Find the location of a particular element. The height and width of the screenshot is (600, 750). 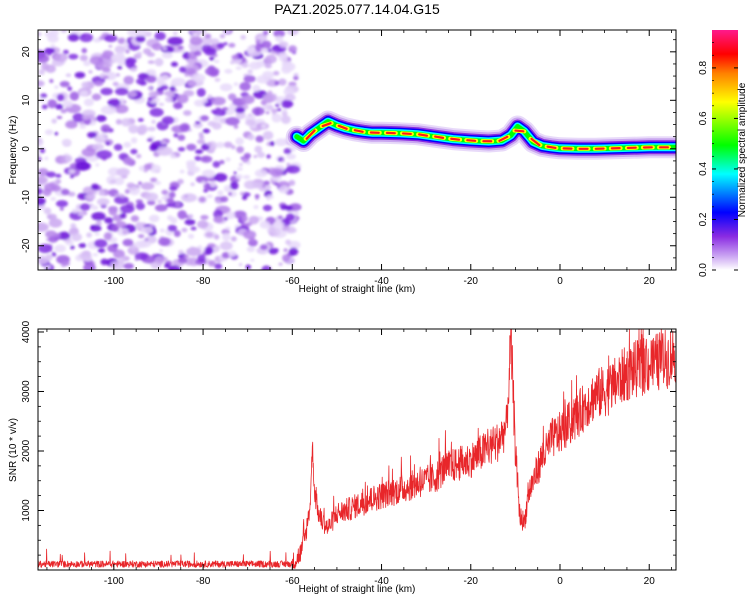

colorbar-tick-label: 0.4 is located at coordinates (703, 169).